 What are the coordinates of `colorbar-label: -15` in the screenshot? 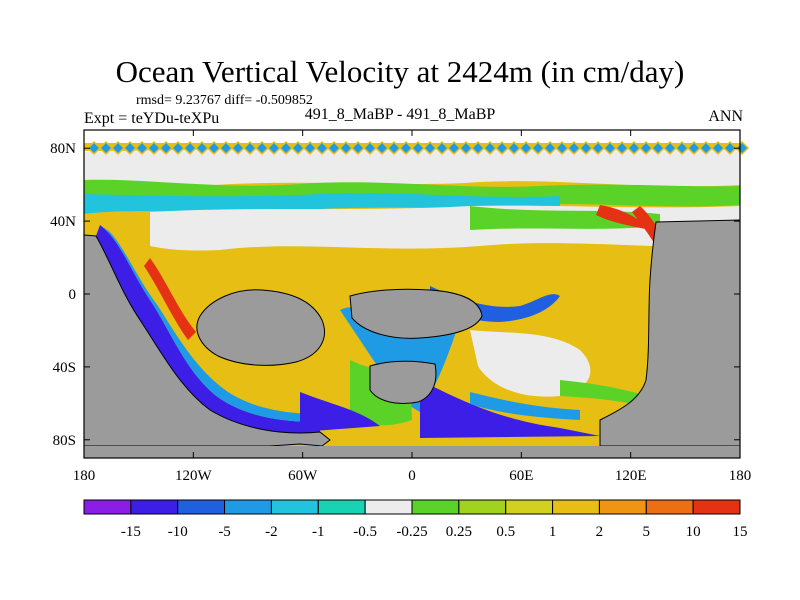 It's located at (131, 532).